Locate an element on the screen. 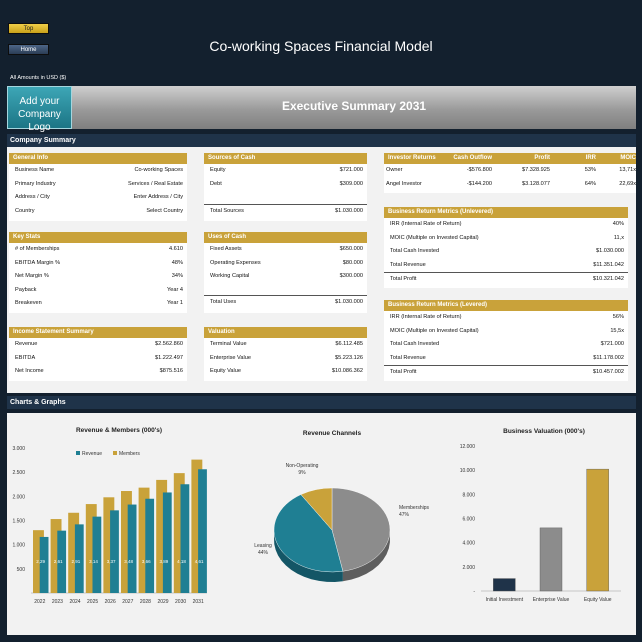 The height and width of the screenshot is (642, 642). valuation-label: Equity Value is located at coordinates (225, 371).